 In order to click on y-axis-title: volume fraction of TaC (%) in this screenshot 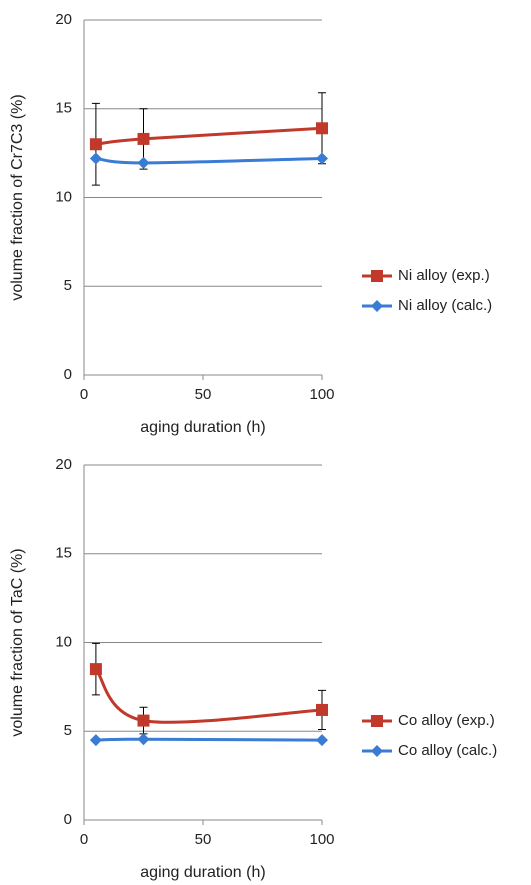, I will do `click(17, 642)`.